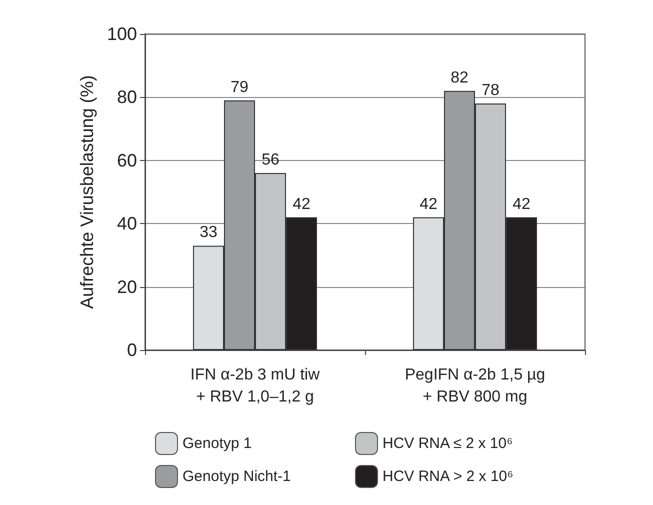 Image resolution: width=653 pixels, height=505 pixels. What do you see at coordinates (448, 476) in the screenshot?
I see `legend-label: HCV RNA > 2 x 10⁶` at bounding box center [448, 476].